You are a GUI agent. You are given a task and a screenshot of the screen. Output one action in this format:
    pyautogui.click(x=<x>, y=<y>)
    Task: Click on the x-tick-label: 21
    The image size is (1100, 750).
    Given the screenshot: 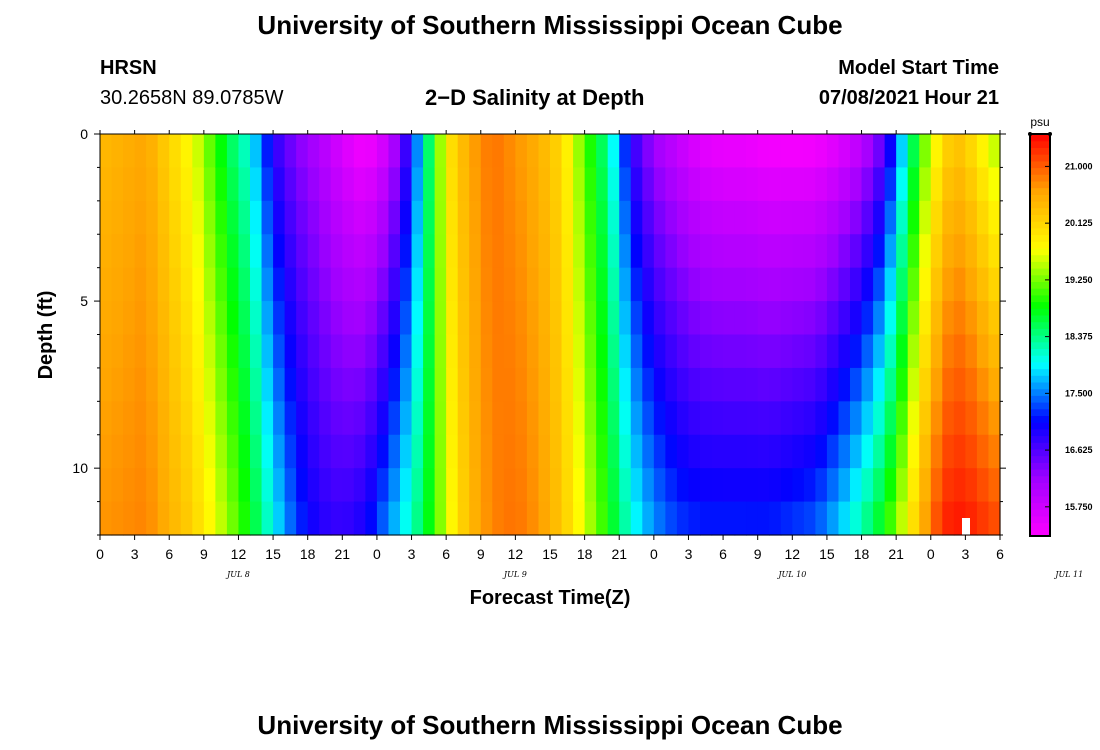 What is the action you would take?
    pyautogui.click(x=619, y=554)
    